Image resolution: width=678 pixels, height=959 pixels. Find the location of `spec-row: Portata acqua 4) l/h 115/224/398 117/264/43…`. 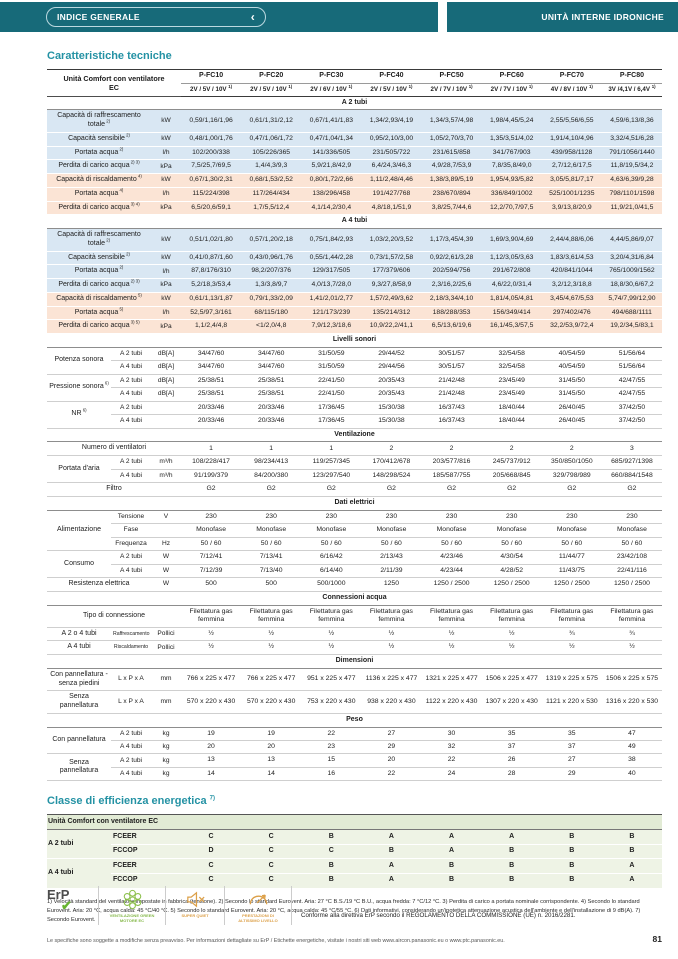

spec-row: Portata acqua 4) l/h 115/224/398 117/264/43… is located at coordinates (354, 194).